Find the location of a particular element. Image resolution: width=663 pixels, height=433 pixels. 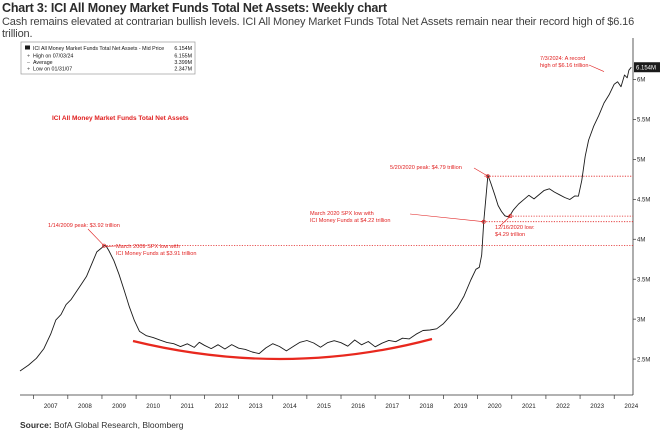

x-tick-label: 2017 is located at coordinates (392, 406).